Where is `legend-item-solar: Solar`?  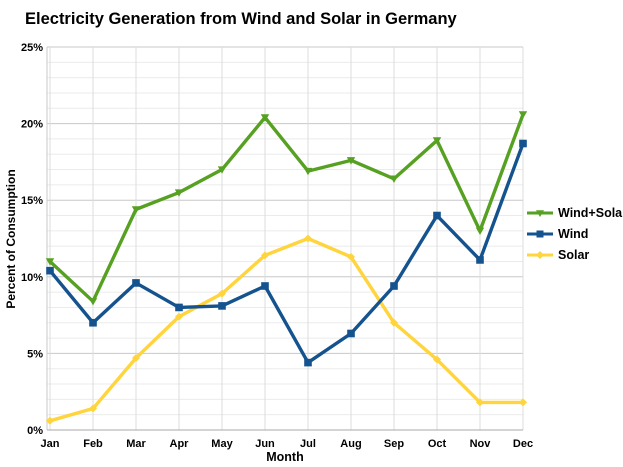
legend-item-solar: Solar is located at coordinates (575, 255).